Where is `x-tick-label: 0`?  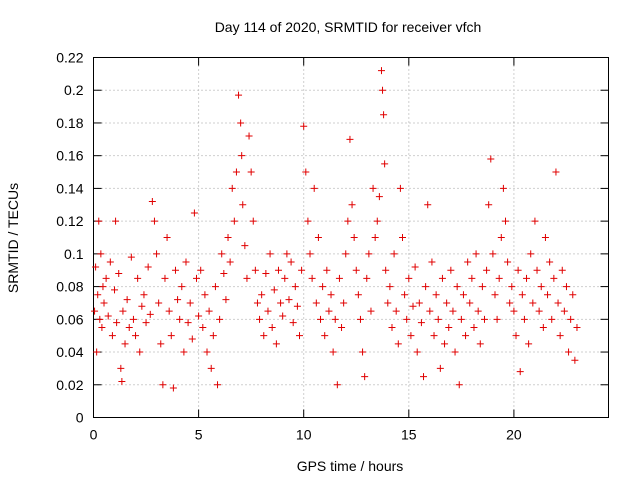 x-tick-label: 0 is located at coordinates (94, 435).